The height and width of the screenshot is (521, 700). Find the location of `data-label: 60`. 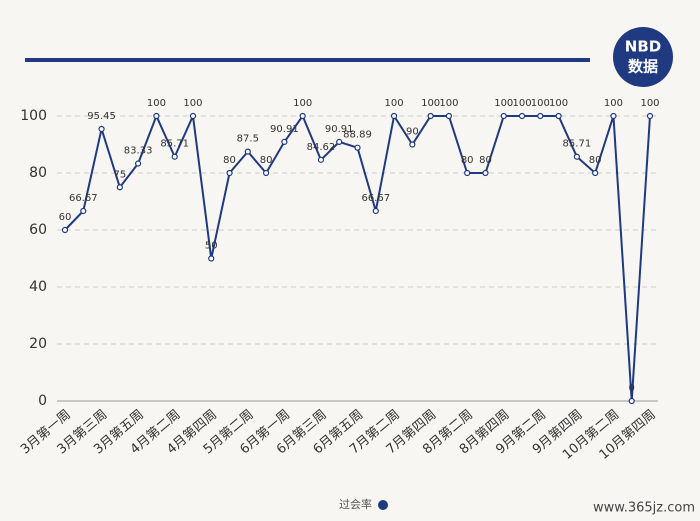

data-label: 60 is located at coordinates (65, 217).